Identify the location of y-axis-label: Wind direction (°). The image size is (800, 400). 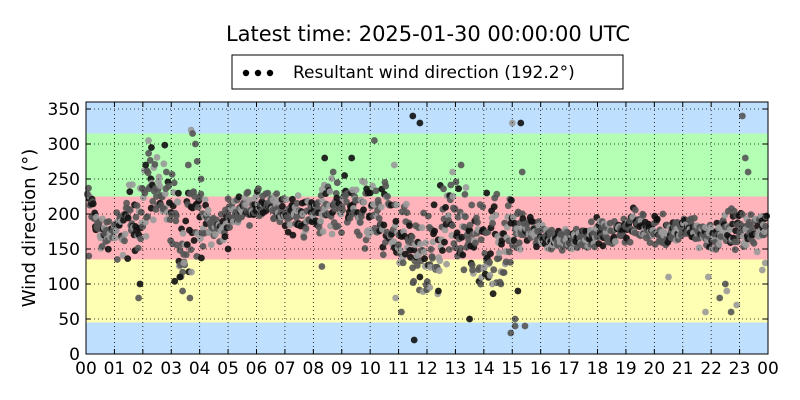
(29, 228).